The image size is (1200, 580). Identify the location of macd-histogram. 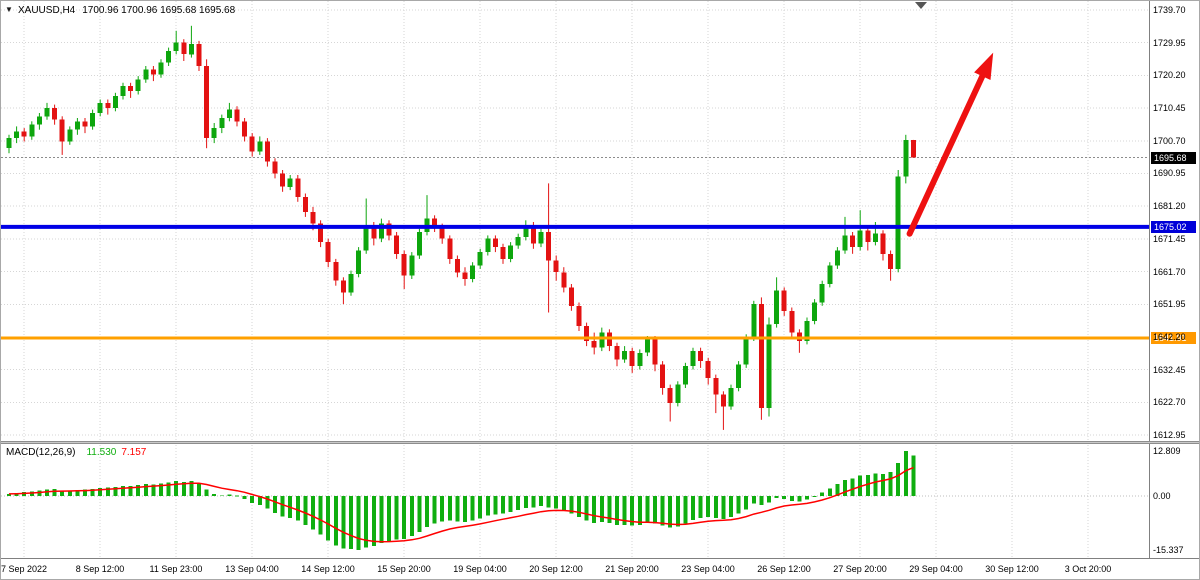
(461, 500).